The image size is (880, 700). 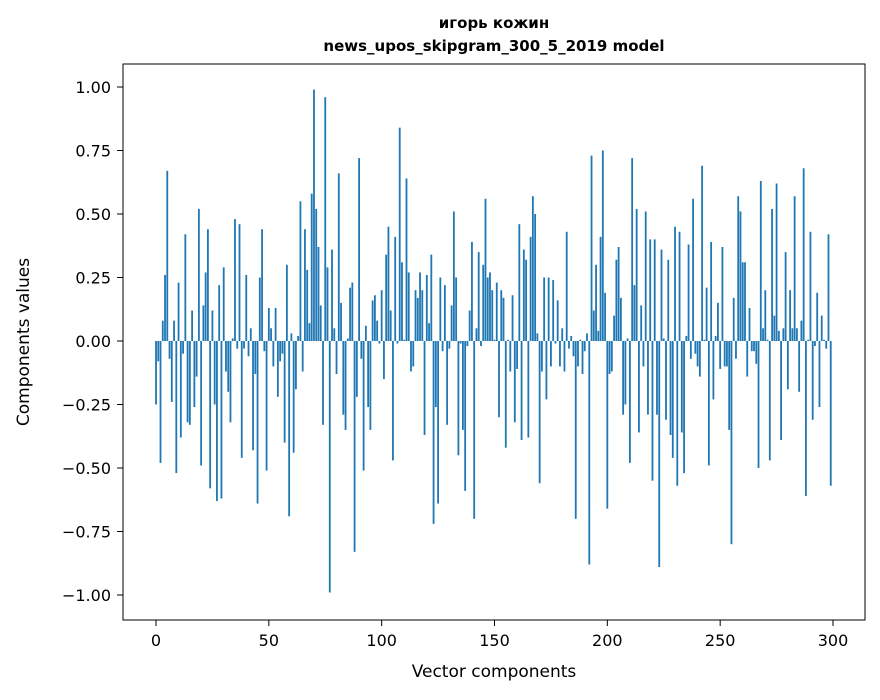 What do you see at coordinates (156, 640) in the screenshot?
I see `x-tick-label: 0` at bounding box center [156, 640].